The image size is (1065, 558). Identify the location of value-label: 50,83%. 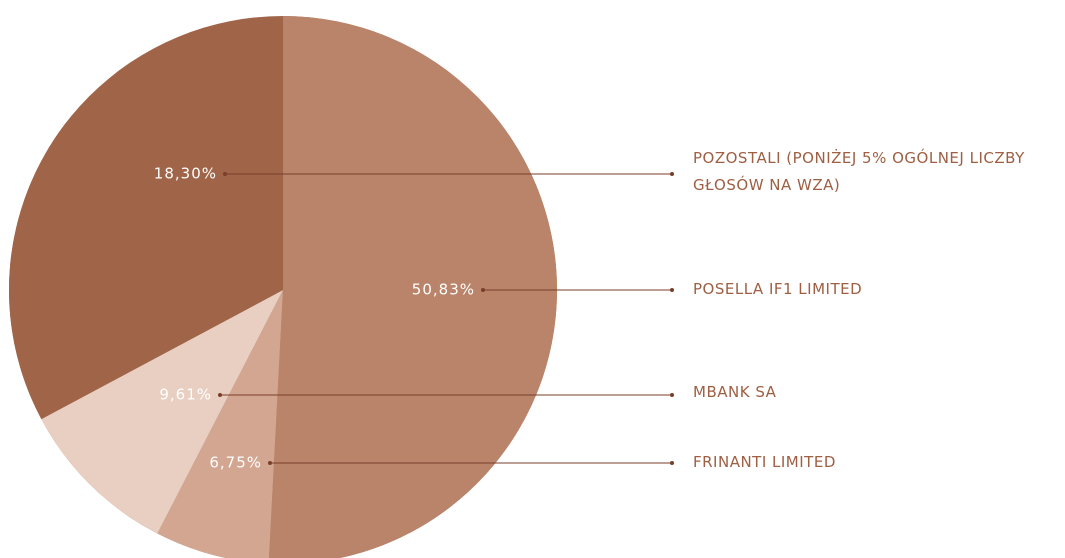
(443, 290).